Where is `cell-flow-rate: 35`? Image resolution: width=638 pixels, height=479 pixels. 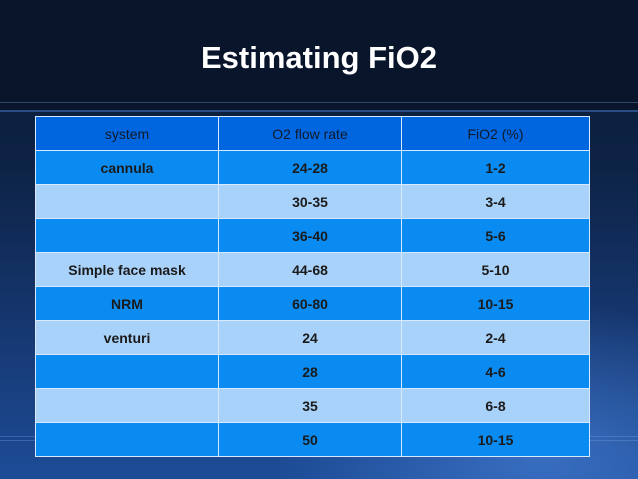
cell-flow-rate: 35 is located at coordinates (310, 405).